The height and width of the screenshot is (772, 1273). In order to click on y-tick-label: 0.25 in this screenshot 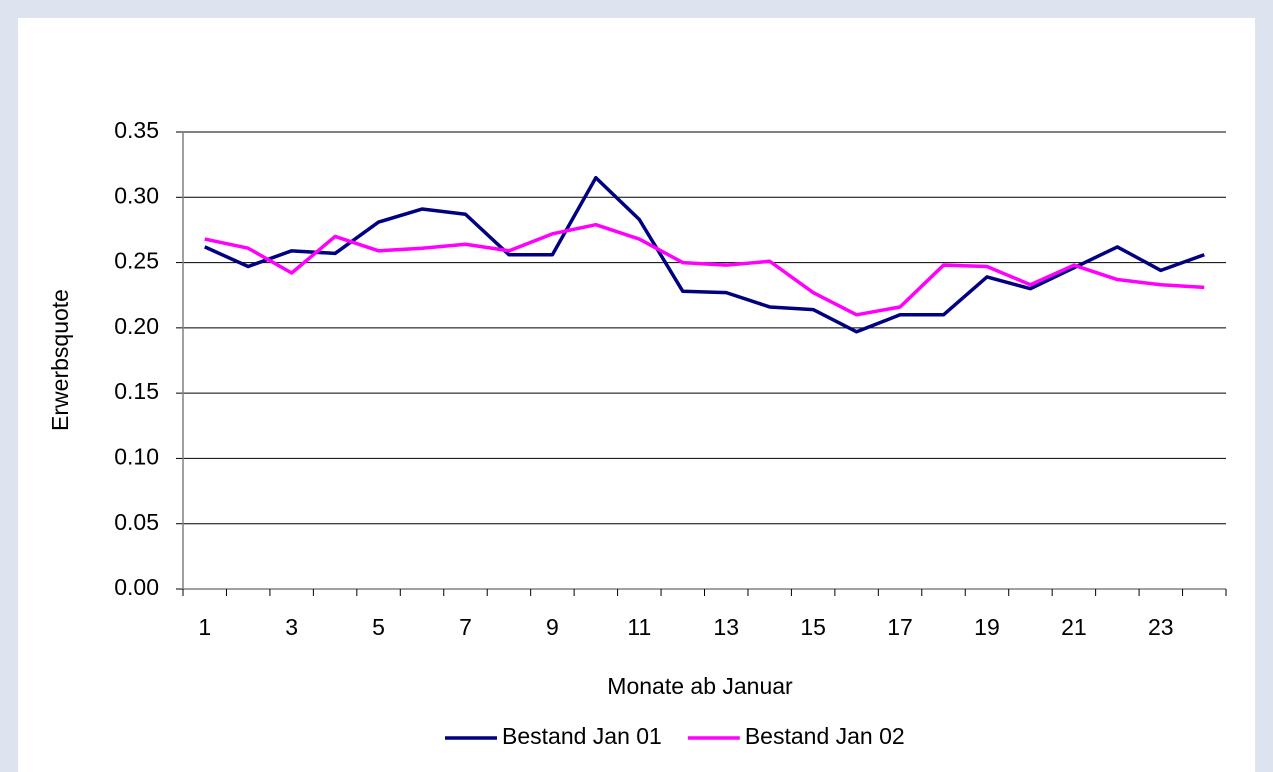, I will do `click(136, 261)`.